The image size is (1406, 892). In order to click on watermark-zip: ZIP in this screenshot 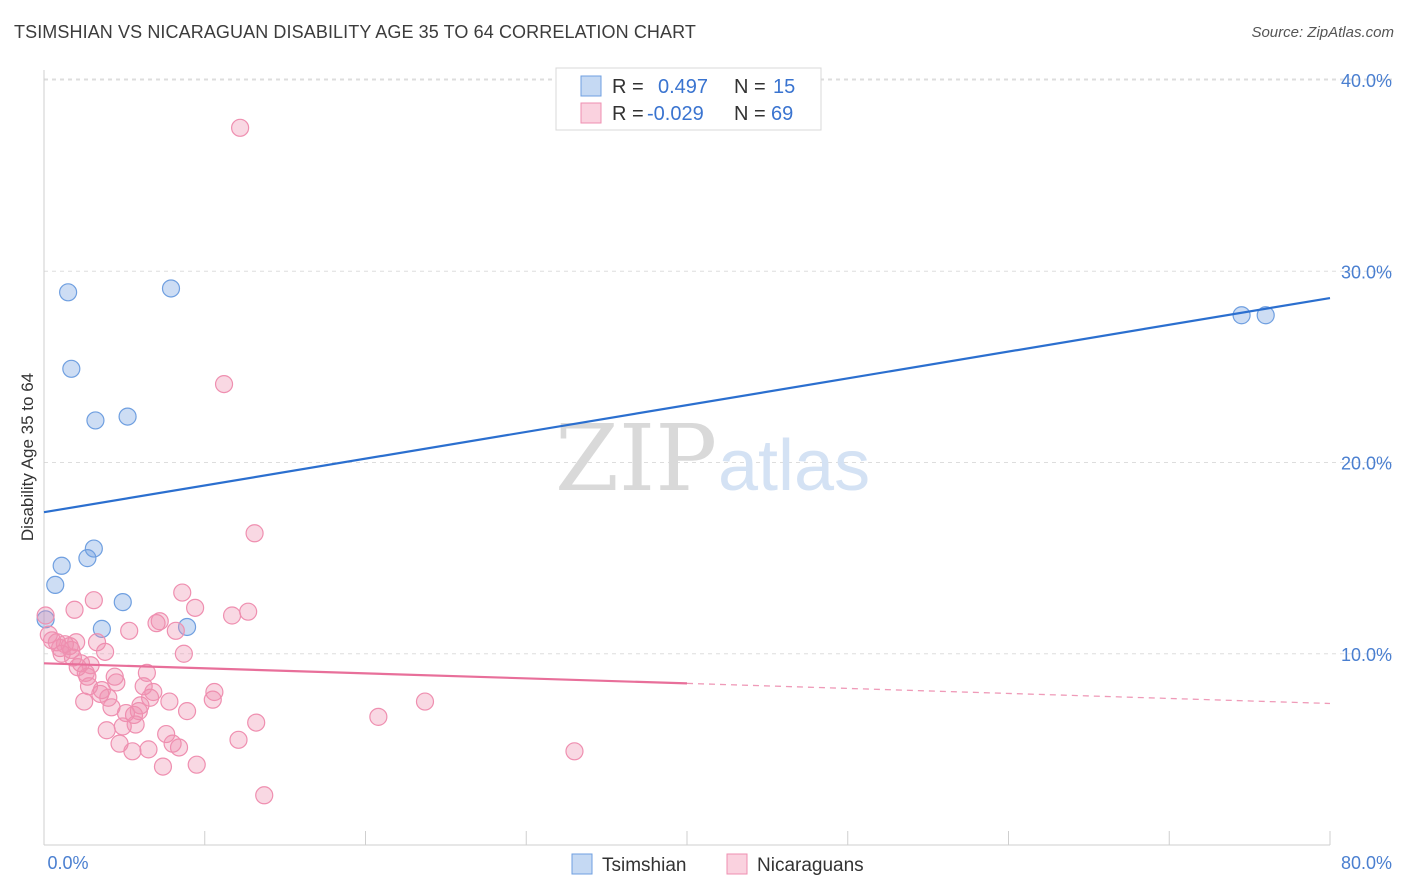, I will do `click(636, 458)`.